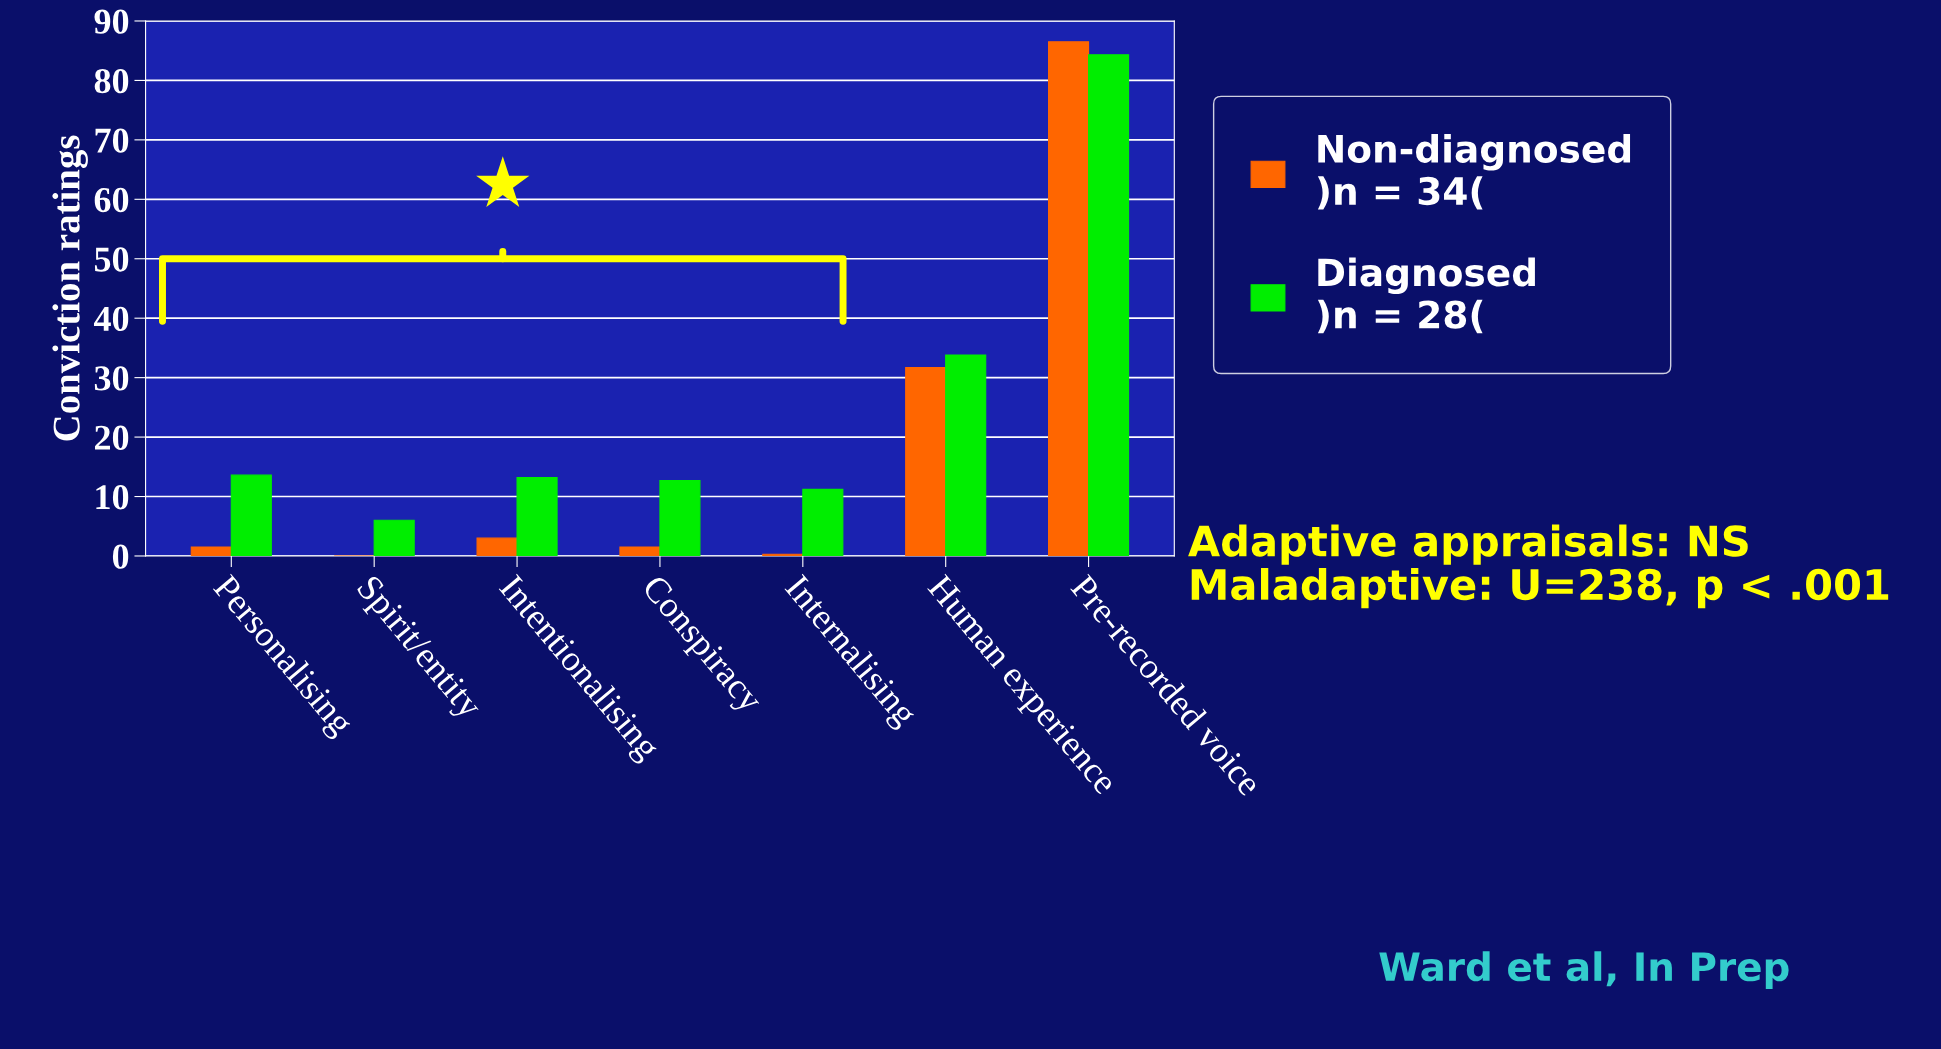 The width and height of the screenshot is (1941, 1049). Describe the element at coordinates (112, 497) in the screenshot. I see `y-tick-label: 10` at that location.